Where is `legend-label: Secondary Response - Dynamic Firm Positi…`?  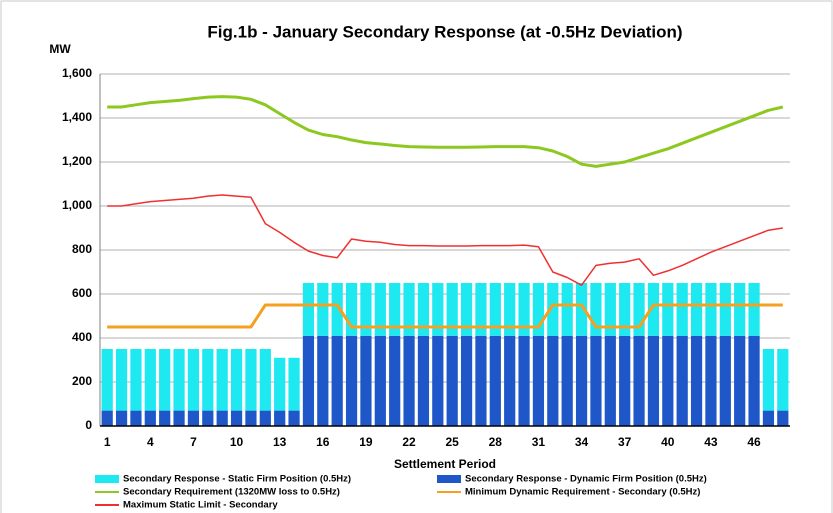 legend-label: Secondary Response - Dynamic Firm Positi… is located at coordinates (586, 479).